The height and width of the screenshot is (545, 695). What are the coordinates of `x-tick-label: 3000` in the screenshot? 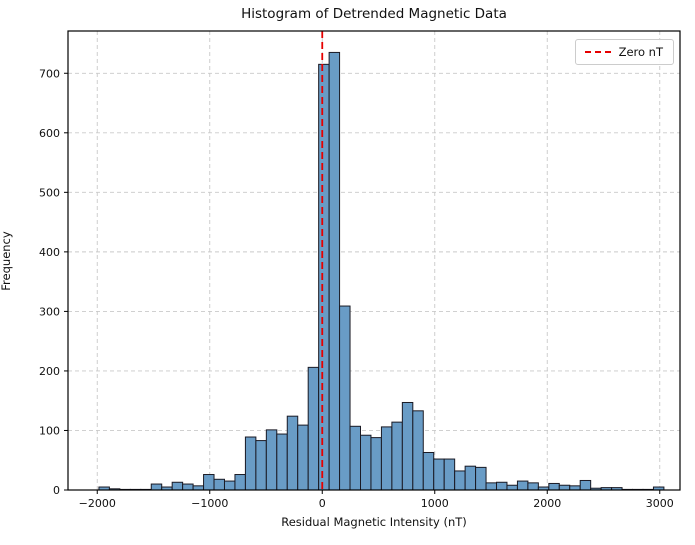 It's located at (660, 503).